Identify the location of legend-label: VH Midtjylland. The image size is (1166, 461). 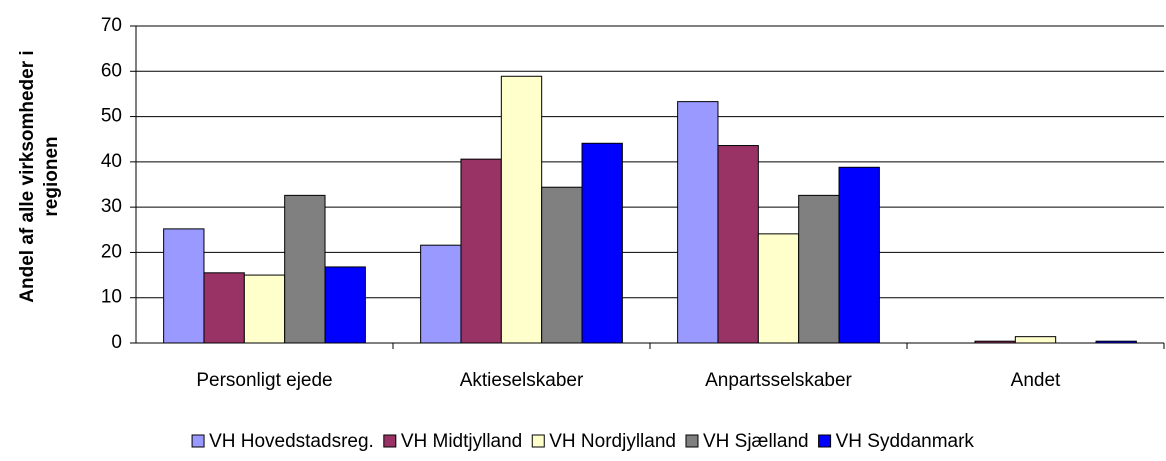
(461, 441).